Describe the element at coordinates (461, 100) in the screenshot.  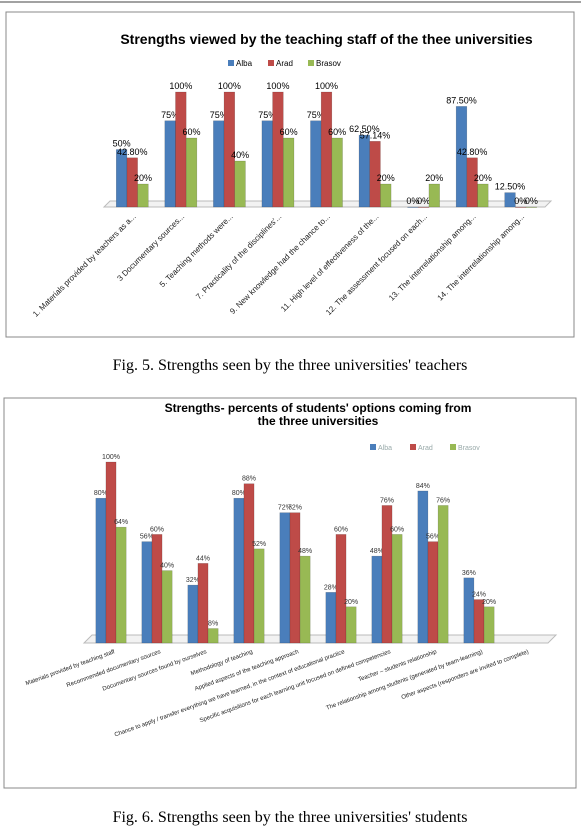
I see `data-label: 87.50%` at that location.